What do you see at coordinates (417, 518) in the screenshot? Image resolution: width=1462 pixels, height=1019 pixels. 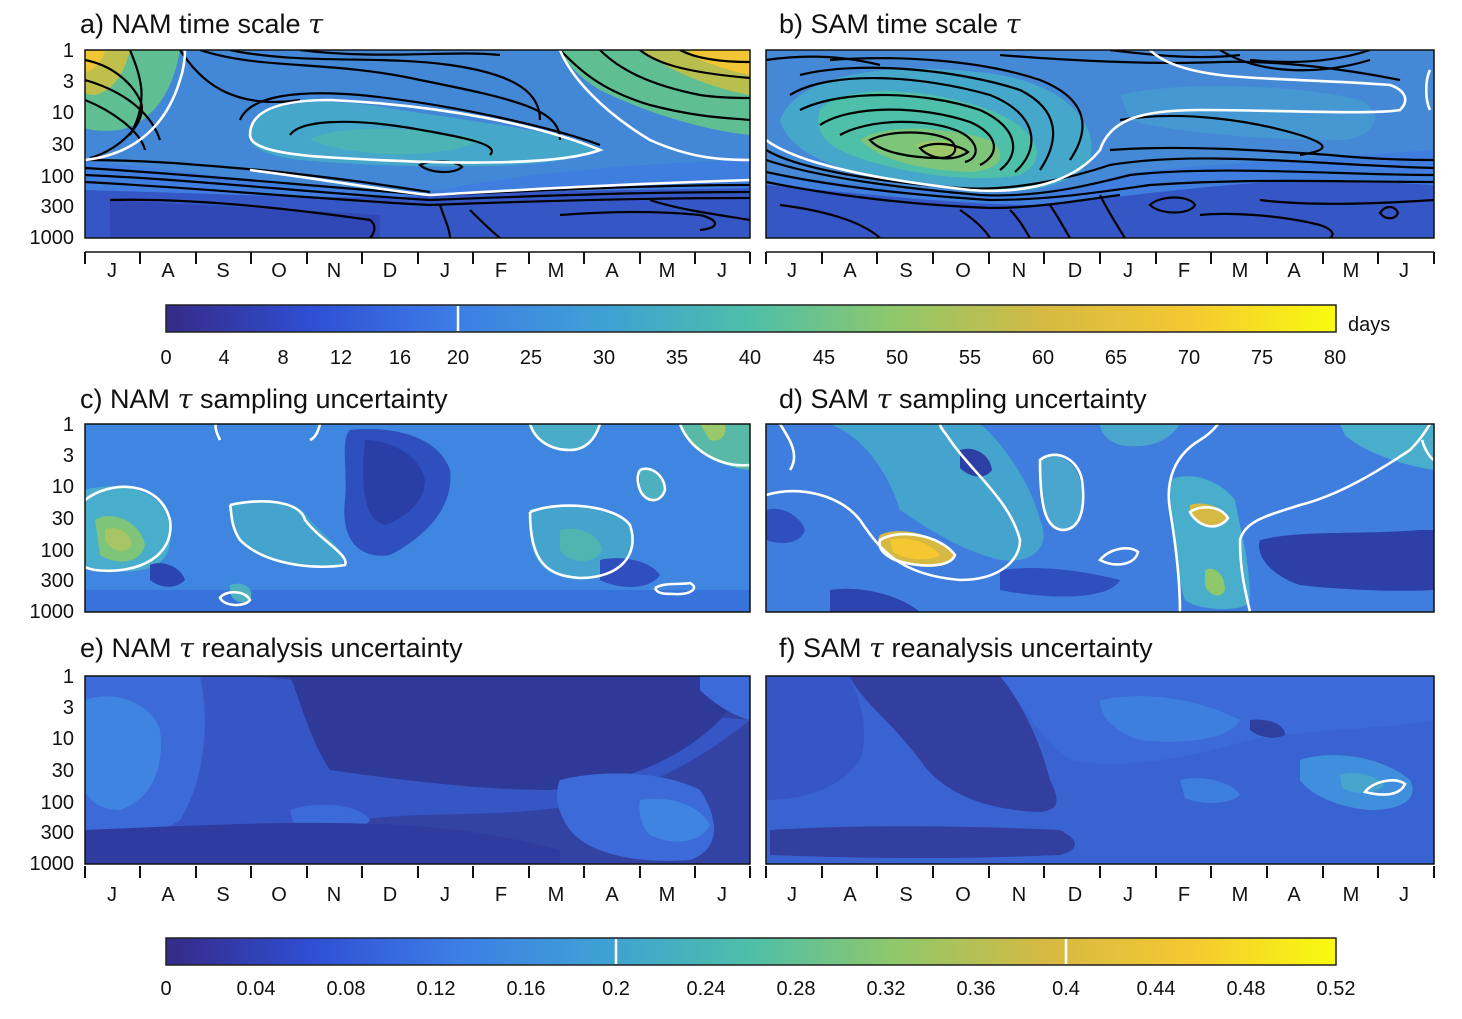 I see `panel-c-frame` at bounding box center [417, 518].